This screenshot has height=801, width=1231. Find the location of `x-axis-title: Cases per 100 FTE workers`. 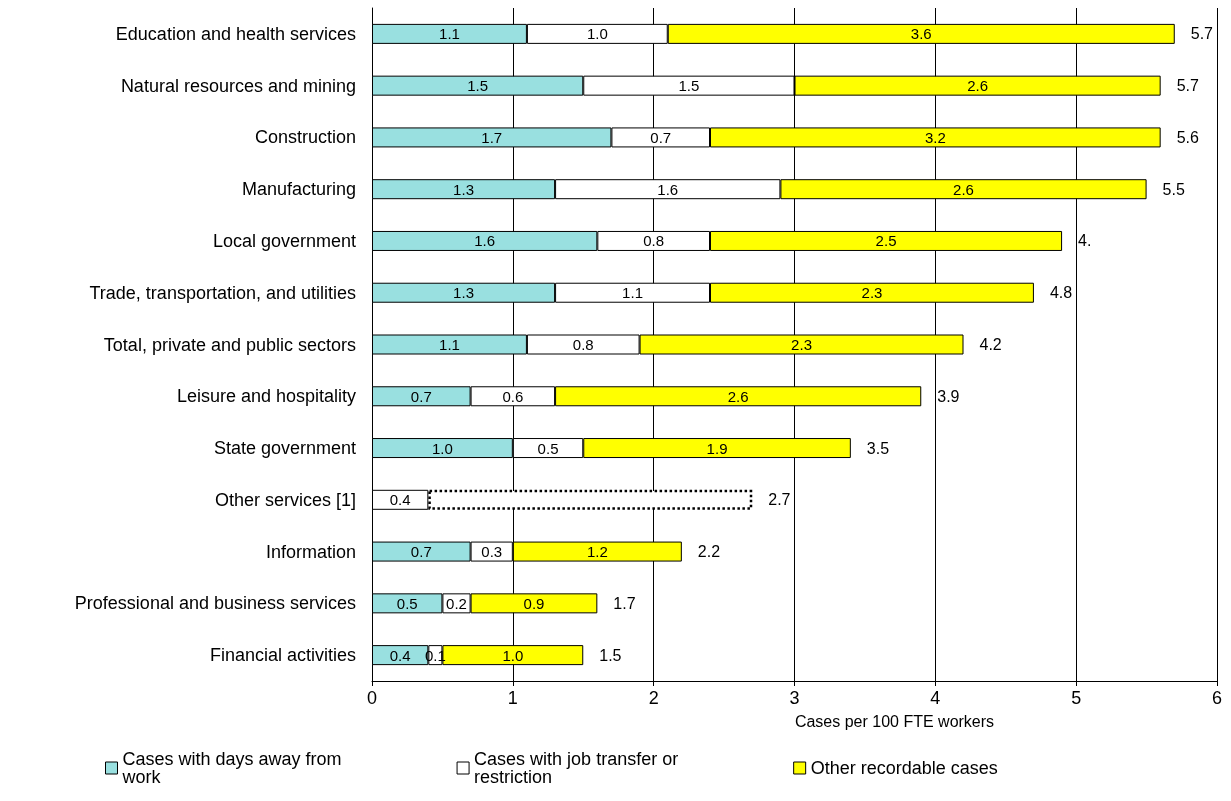

x-axis-title: Cases per 100 FTE workers is located at coordinates (894, 721).